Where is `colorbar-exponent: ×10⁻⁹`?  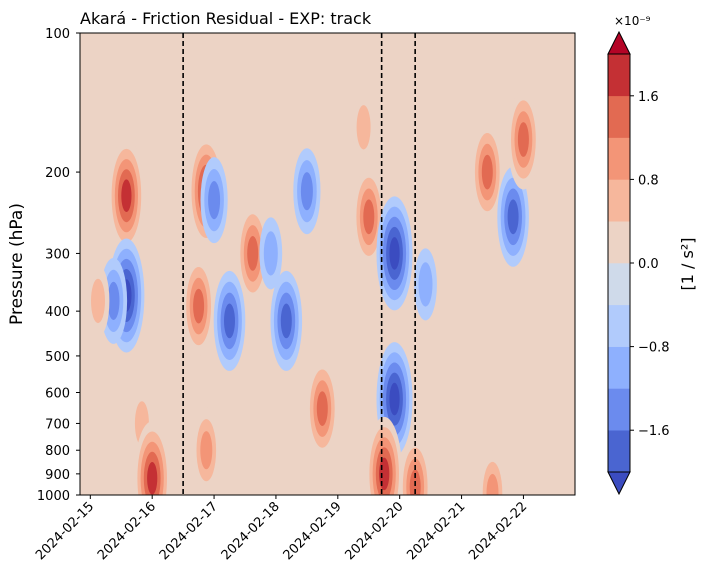 colorbar-exponent: ×10⁻⁹ is located at coordinates (632, 21).